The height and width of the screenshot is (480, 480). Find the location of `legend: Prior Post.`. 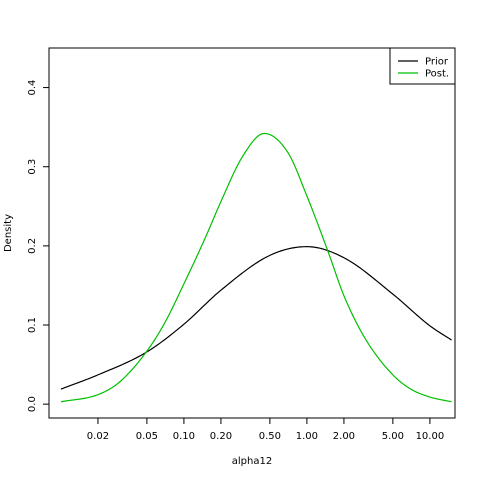

legend: Prior Post. is located at coordinates (422, 66).